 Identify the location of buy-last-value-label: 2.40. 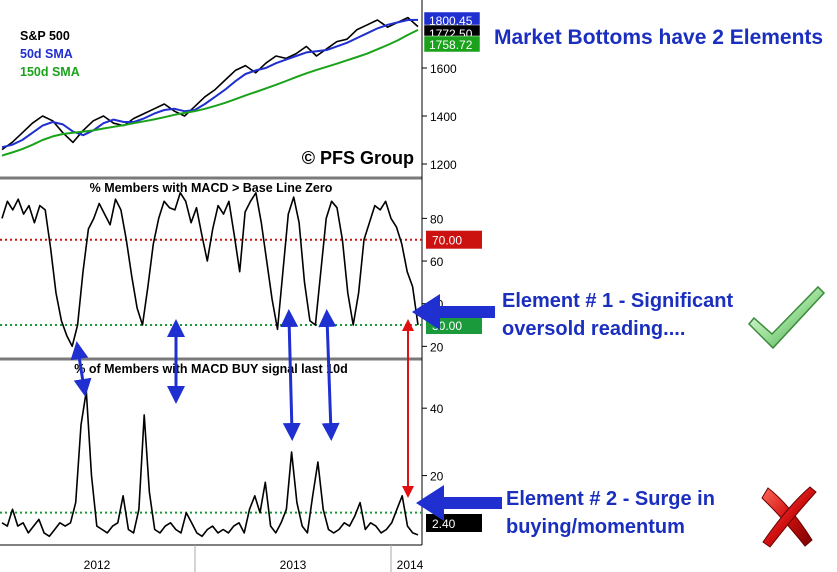
(444, 524).